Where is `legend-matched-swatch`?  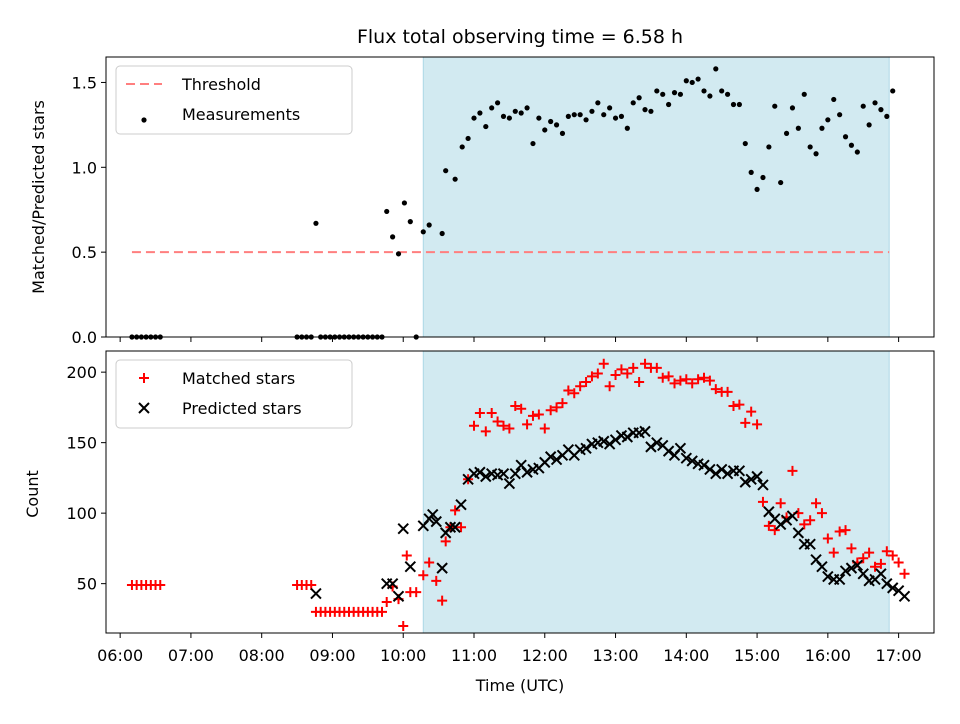 legend-matched-swatch is located at coordinates (144, 378).